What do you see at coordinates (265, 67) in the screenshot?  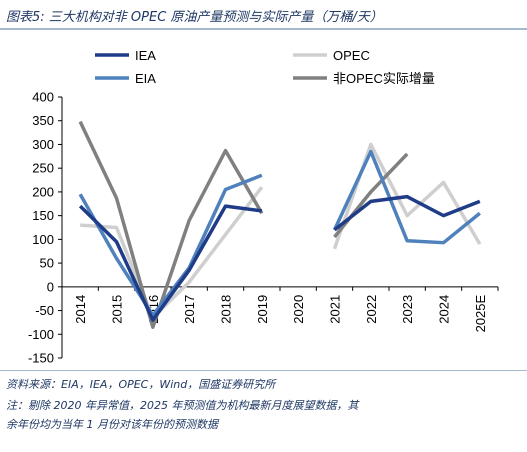 I see `chart-legend: IEA OPEC EIA 非OPEC实际增量` at bounding box center [265, 67].